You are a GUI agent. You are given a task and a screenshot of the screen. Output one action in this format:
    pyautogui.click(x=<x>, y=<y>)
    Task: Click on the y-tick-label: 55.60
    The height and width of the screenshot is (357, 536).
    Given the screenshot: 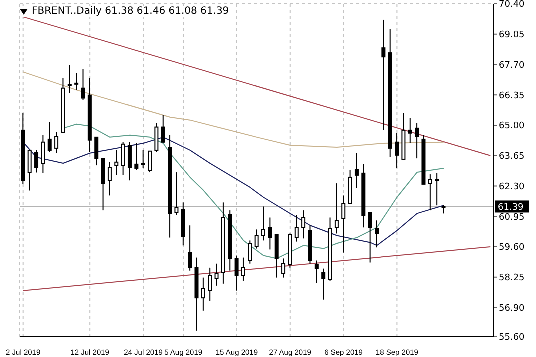 What is the action you would take?
    pyautogui.click(x=512, y=338)
    